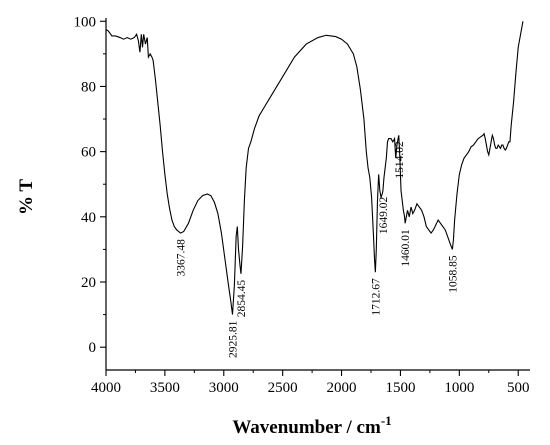  Describe the element at coordinates (384, 215) in the screenshot. I see `peak-label-1649-02: 1649.02` at that location.